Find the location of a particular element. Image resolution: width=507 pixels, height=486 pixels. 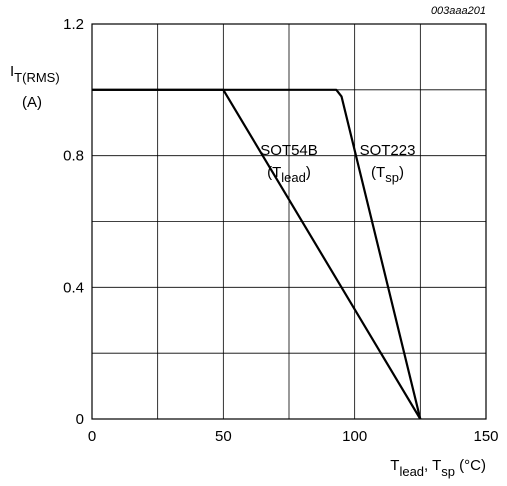

y-tick-label: 0.4 is located at coordinates (73, 287).